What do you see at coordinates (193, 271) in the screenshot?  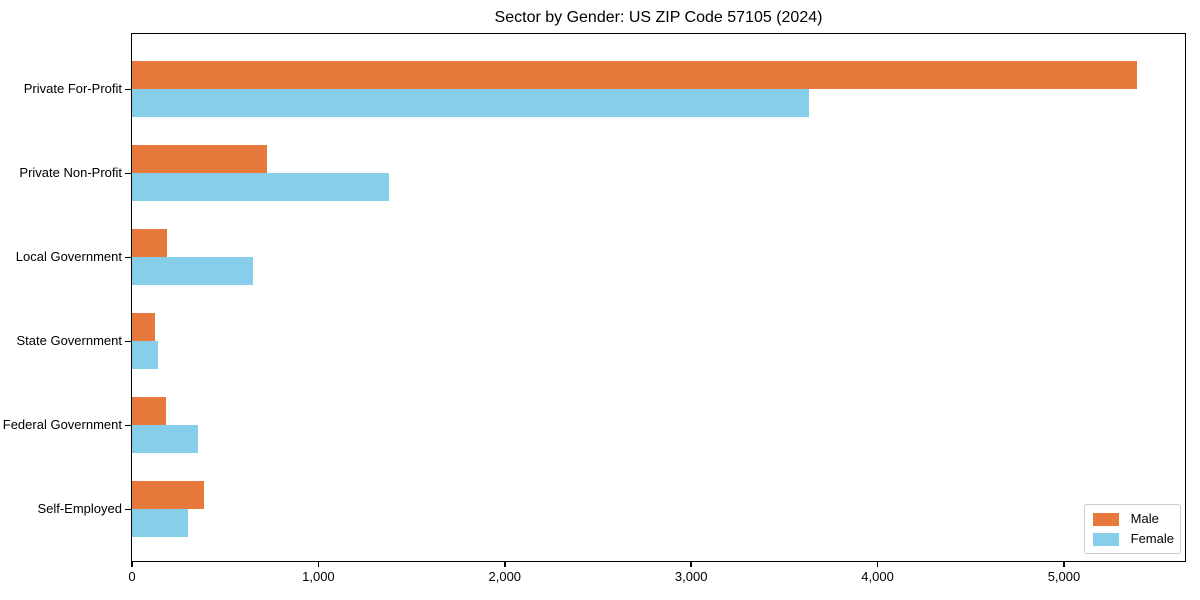 I see `bar-female-local-government` at bounding box center [193, 271].